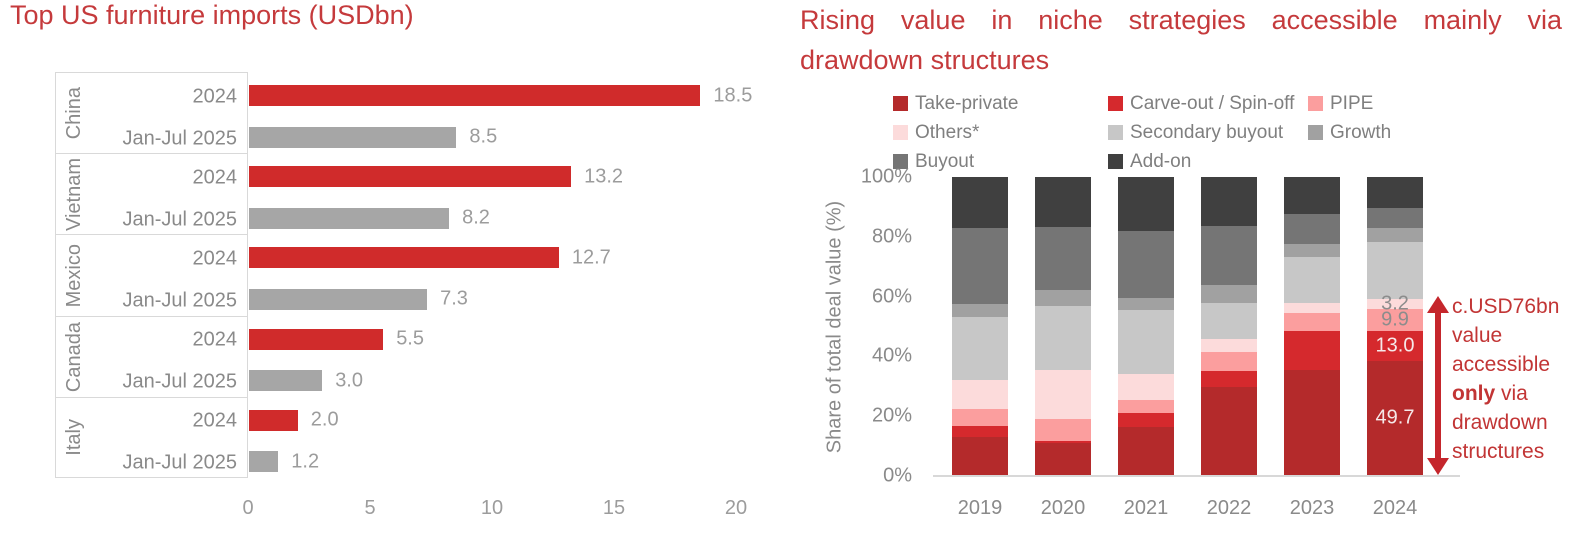 Image resolution: width=1578 pixels, height=533 pixels. What do you see at coordinates (1146, 204) in the screenshot?
I see `stacked-segment-2021-add-on` at bounding box center [1146, 204].